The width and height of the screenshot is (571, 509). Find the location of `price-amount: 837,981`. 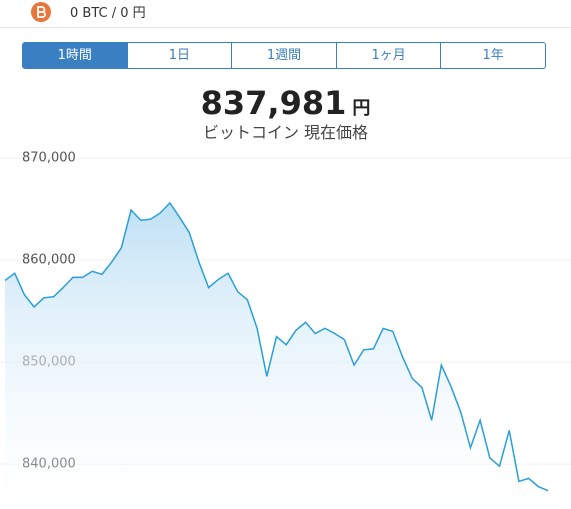

price-amount: 837,981 is located at coordinates (273, 103).